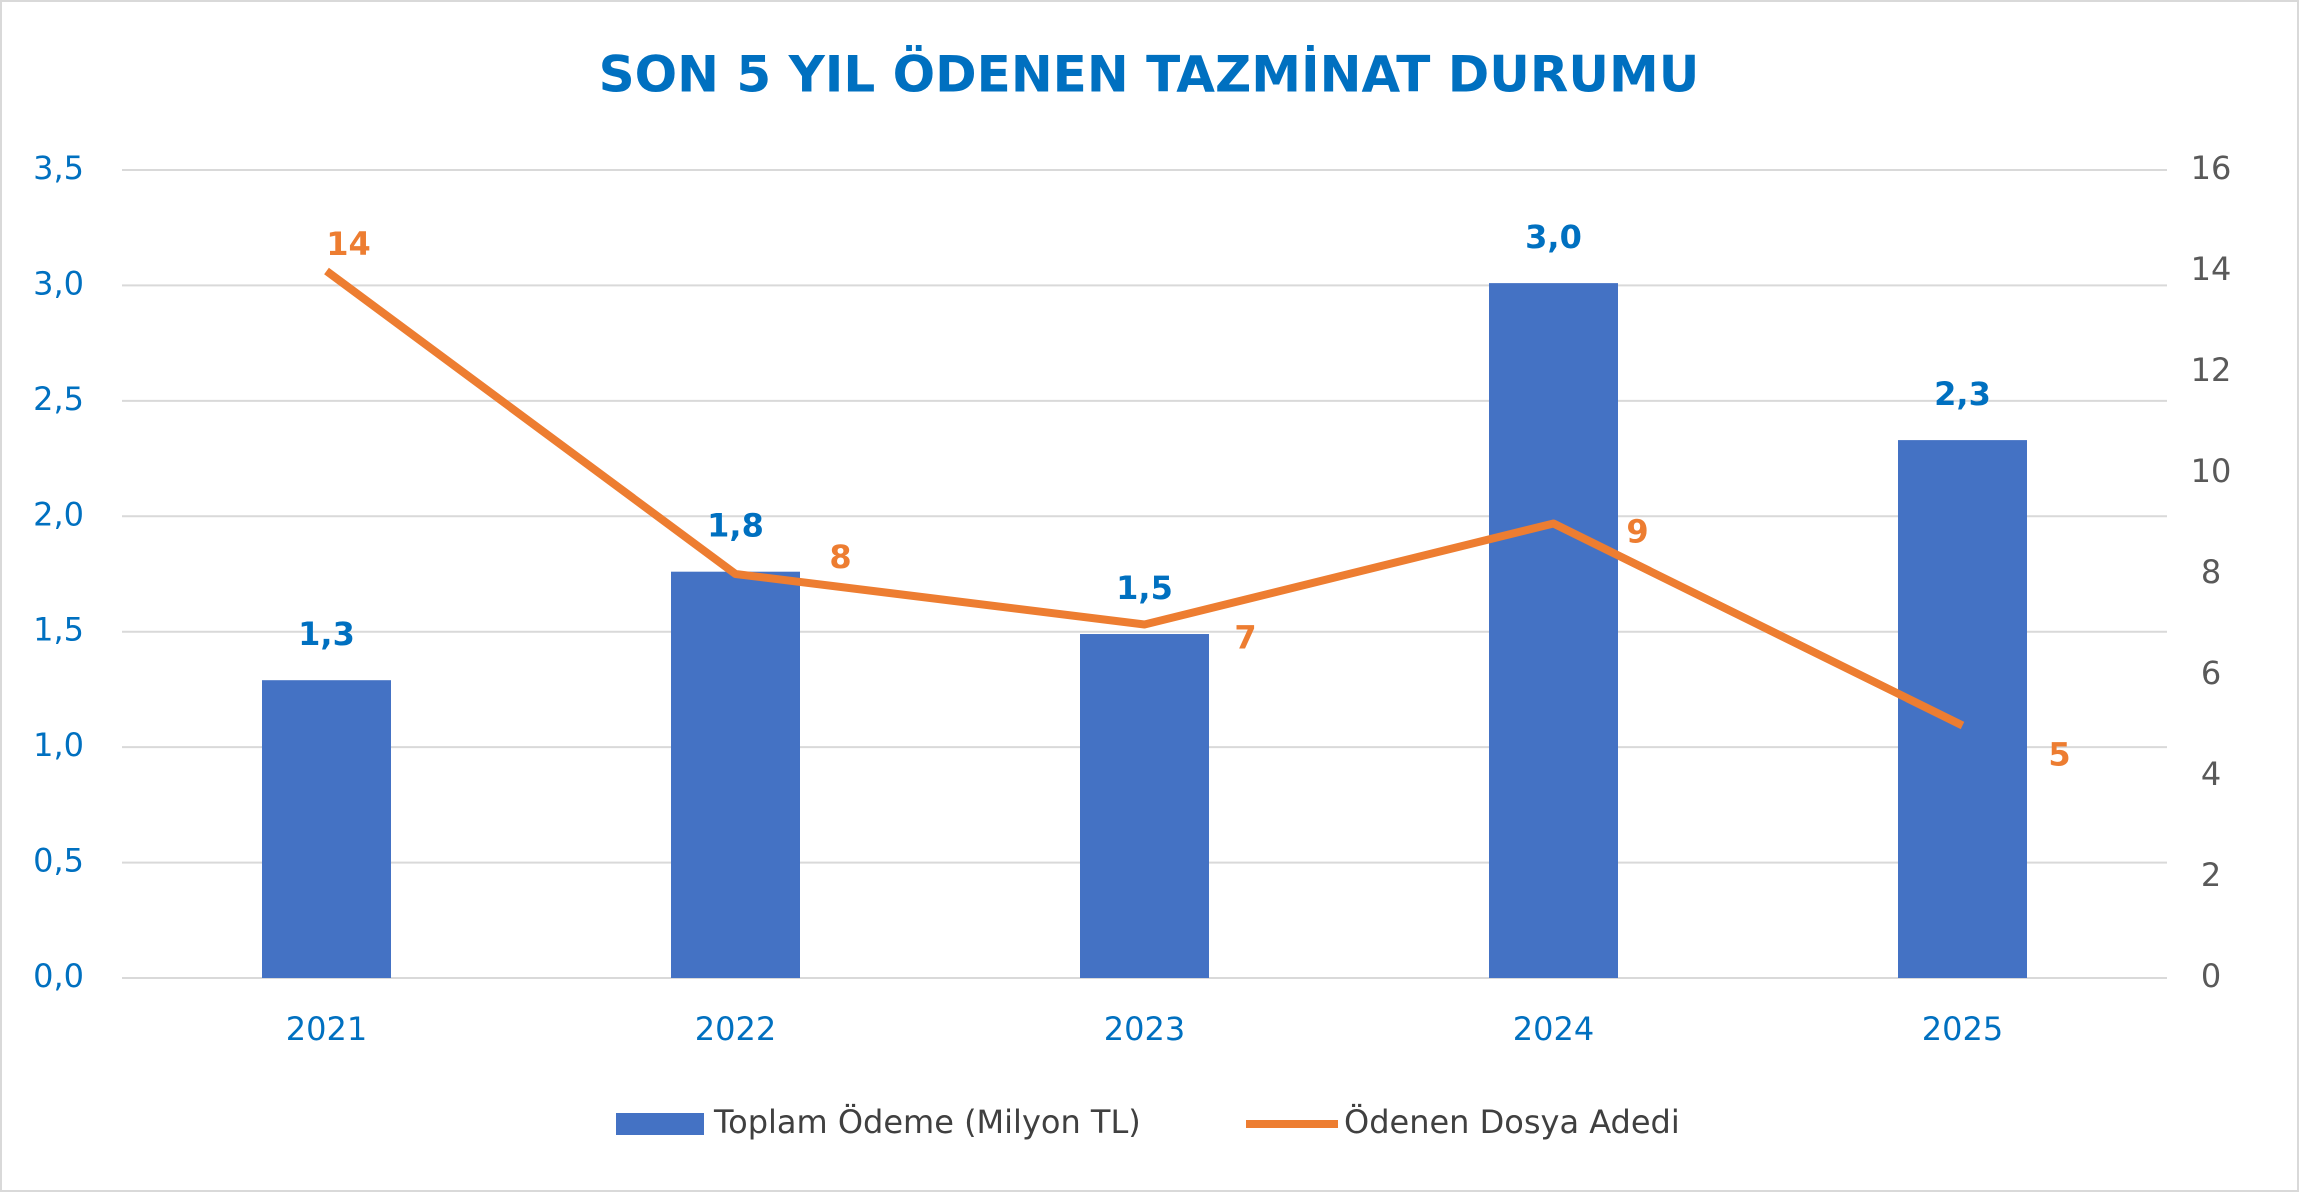 This screenshot has height=1192, width=2299. What do you see at coordinates (2059, 755) in the screenshot?
I see `line-value-label: 5` at bounding box center [2059, 755].